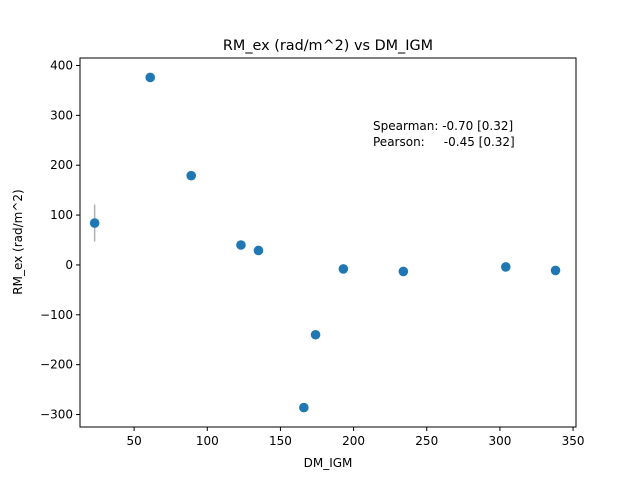 This screenshot has height=480, width=640. What do you see at coordinates (426, 441) in the screenshot?
I see `x-tick-label: 250` at bounding box center [426, 441].